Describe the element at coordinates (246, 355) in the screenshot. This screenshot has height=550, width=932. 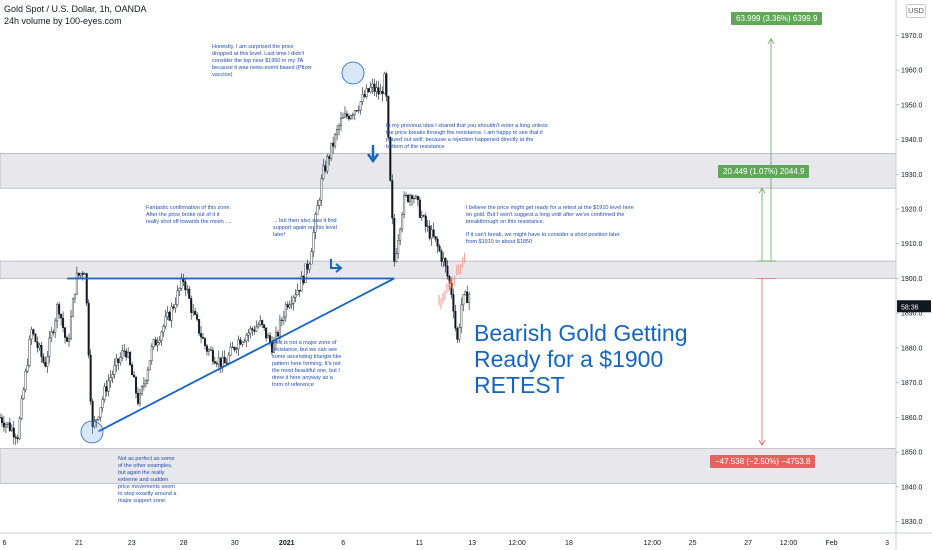
I see `trendline` at that location.